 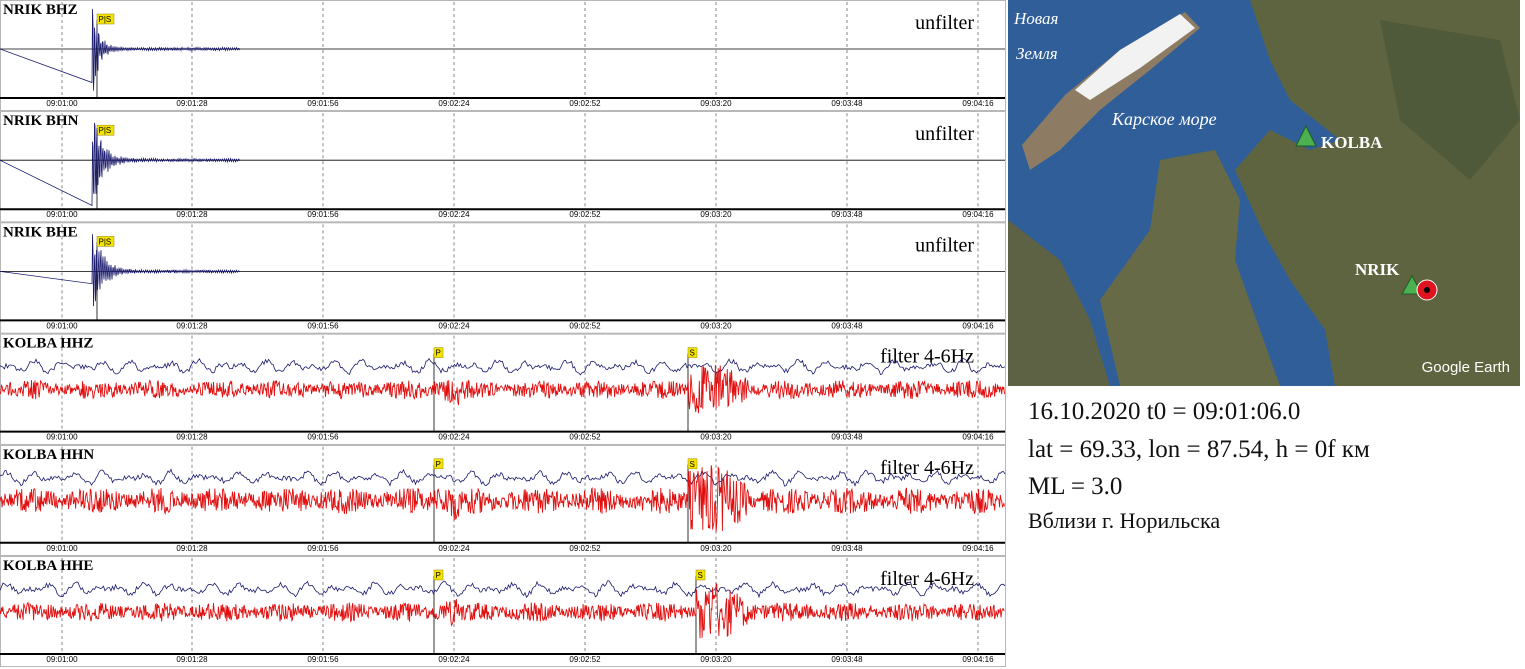 What do you see at coordinates (1199, 449) in the screenshot?
I see `info-line: lat = 69.33, lon = 87.54, h = 0f км` at bounding box center [1199, 449].